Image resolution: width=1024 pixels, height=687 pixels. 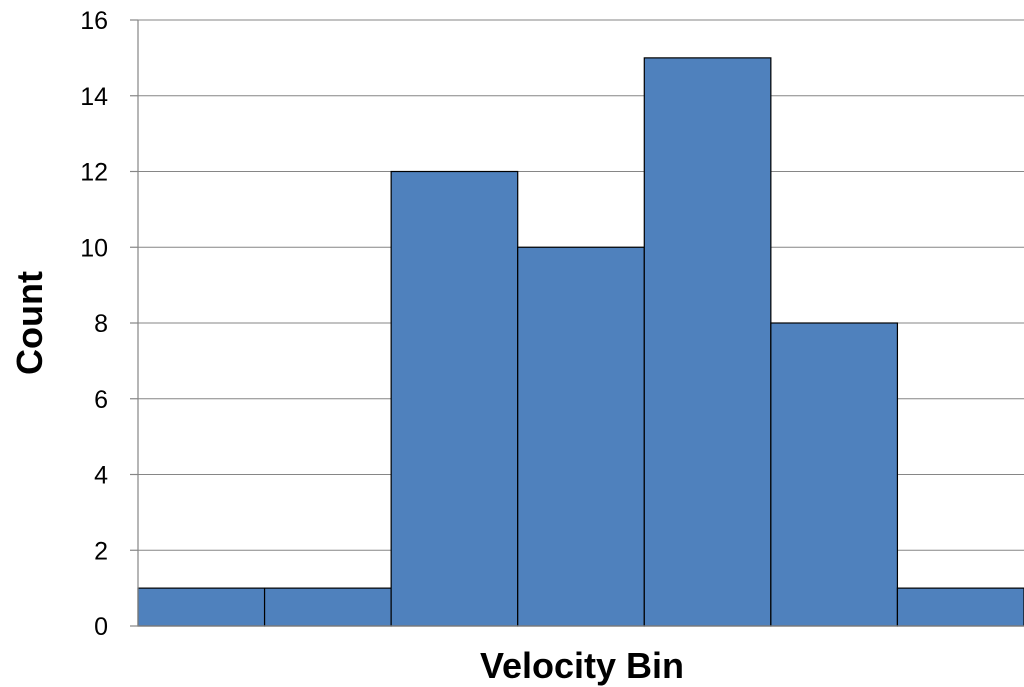 What do you see at coordinates (94, 248) in the screenshot?
I see `y-tick-label: 10` at bounding box center [94, 248].